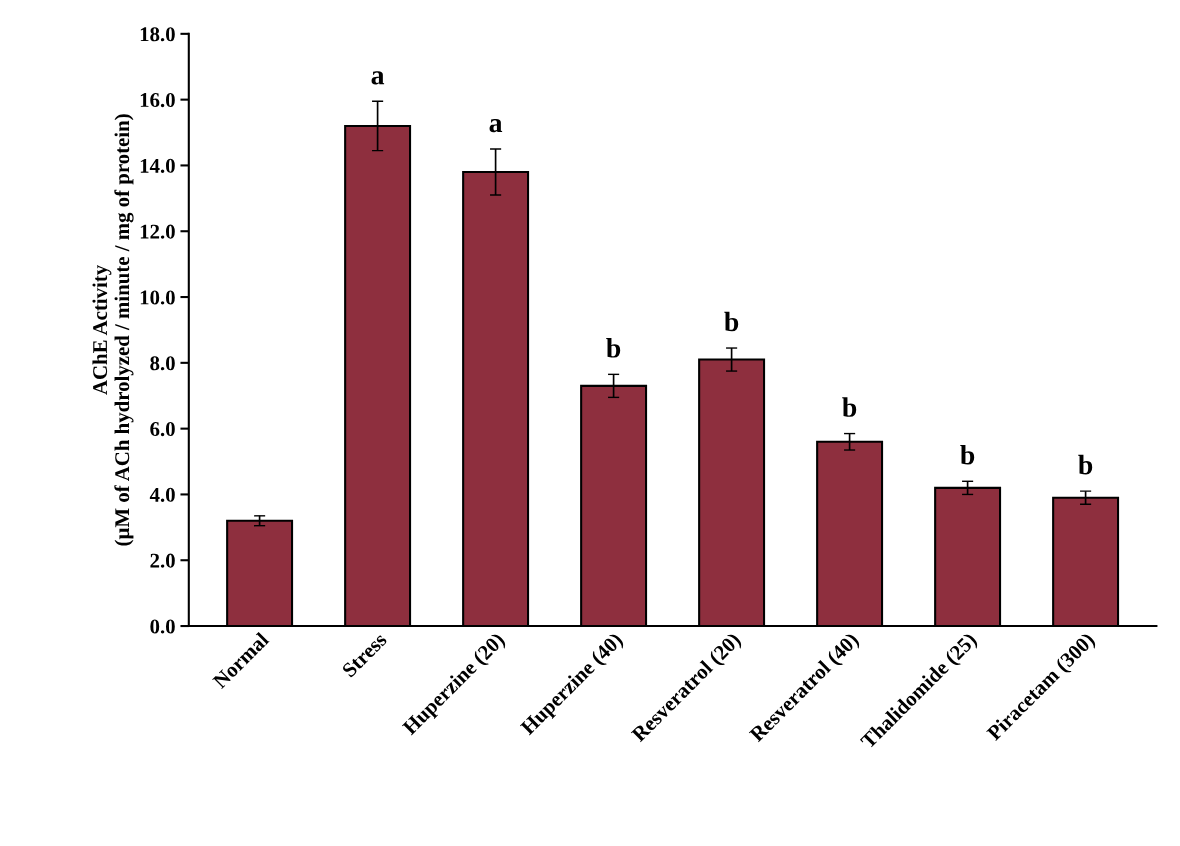 This screenshot has width=1180, height=846. Describe the element at coordinates (113, 330) in the screenshot. I see `y-axis-title: AChE Activity (µM of ACh hydrolyzed / minute / mg of protein)` at that location.